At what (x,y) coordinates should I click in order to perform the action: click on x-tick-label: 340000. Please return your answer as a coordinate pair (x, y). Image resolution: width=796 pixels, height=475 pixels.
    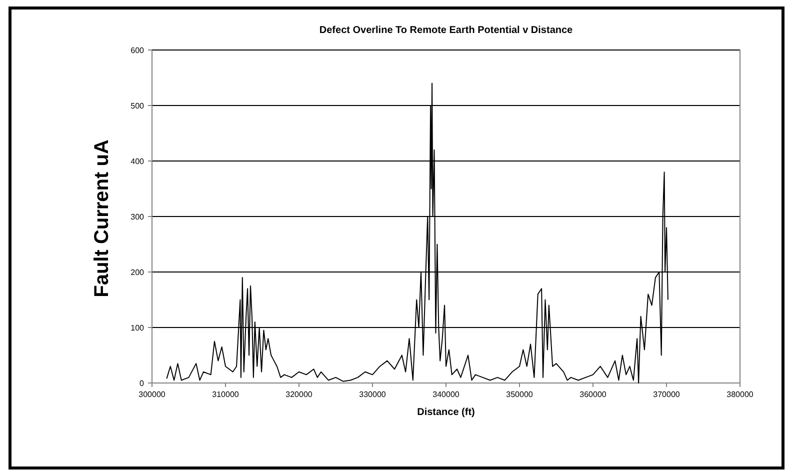
    Looking at the image, I should click on (446, 394).